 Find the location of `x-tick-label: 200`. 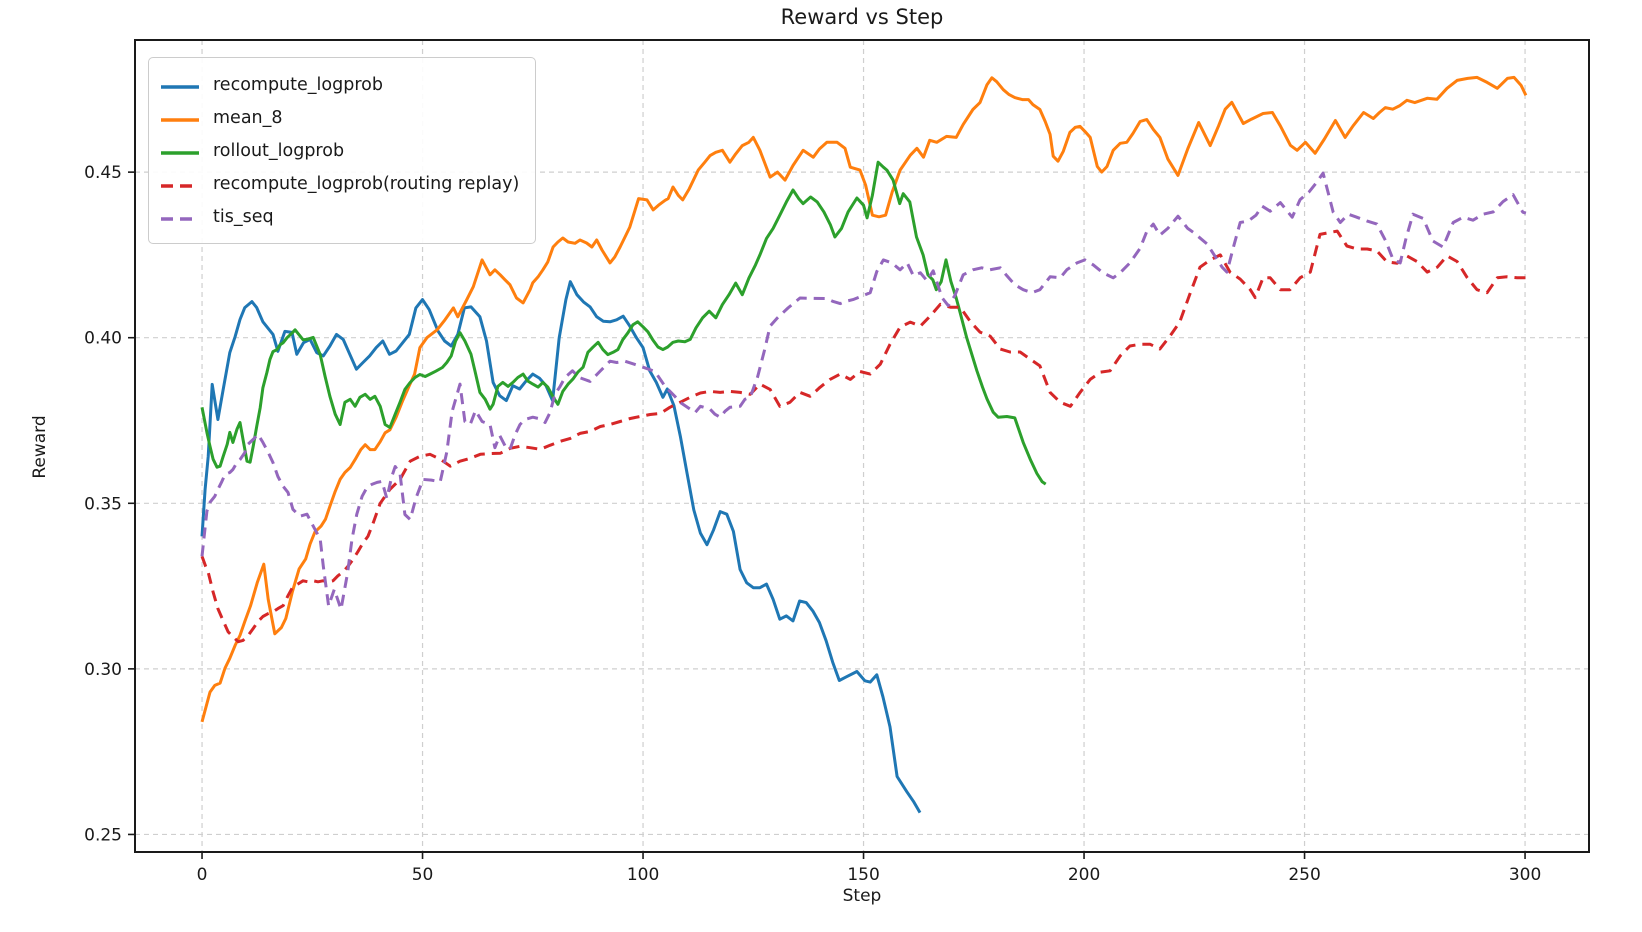

x-tick-label: 200 is located at coordinates (1084, 875).